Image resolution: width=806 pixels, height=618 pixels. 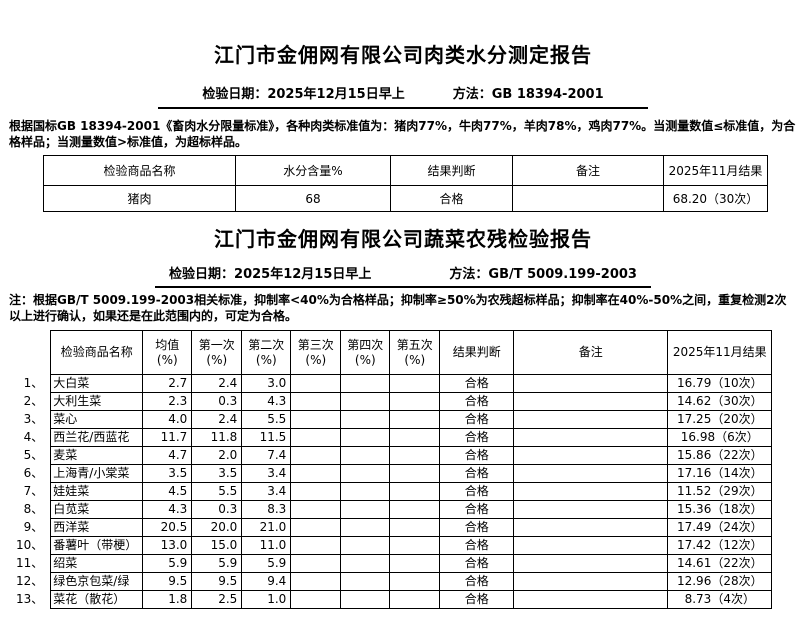 I want to click on row-number: 1、, so click(x=33, y=383).